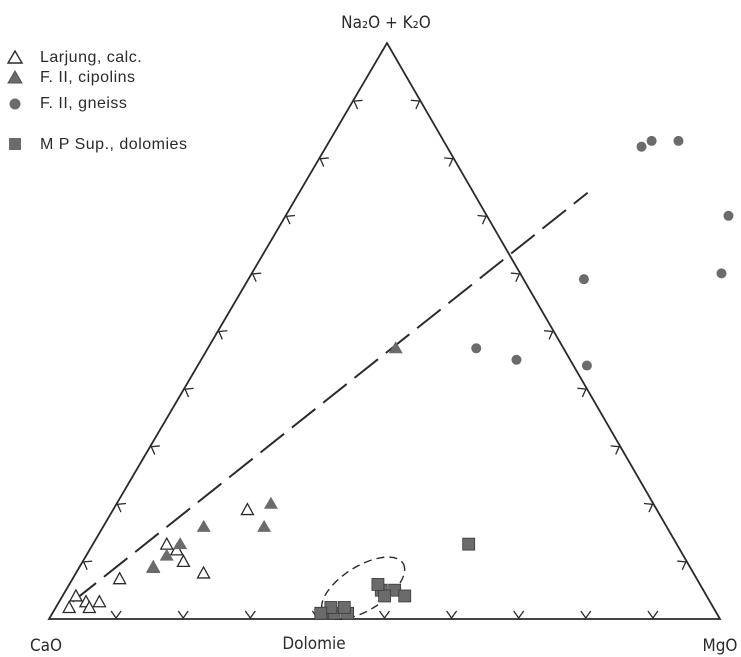 The image size is (741, 657). I want to click on right-vertex-label: MgO, so click(720, 646).